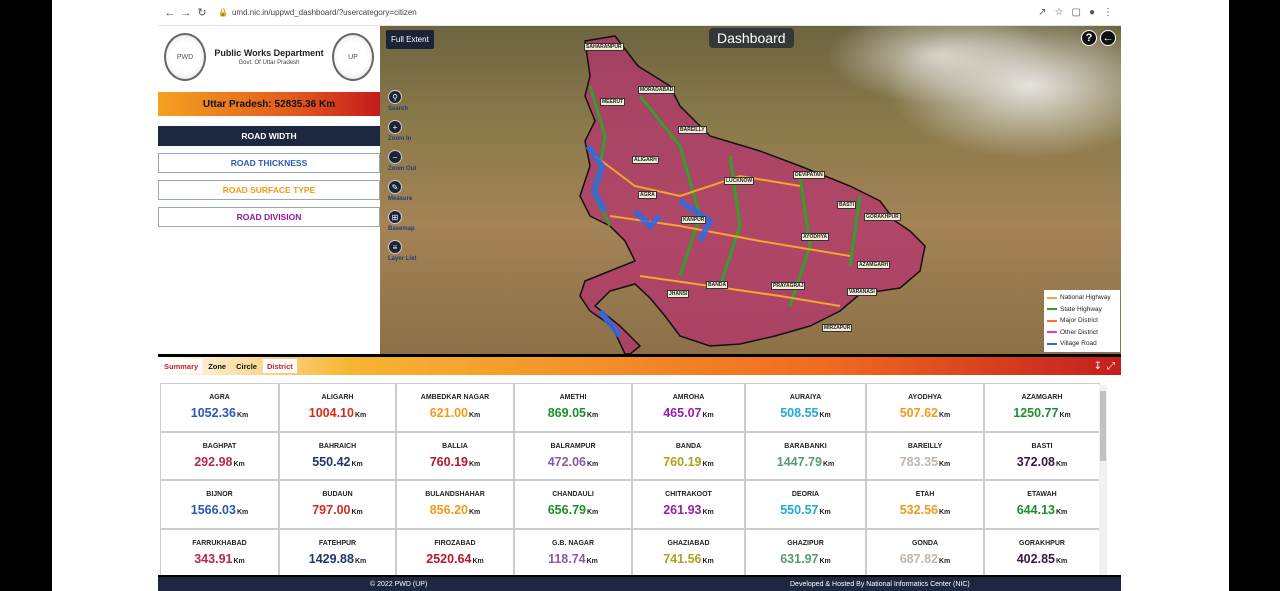 Image resolution: width=1280 pixels, height=591 pixels. I want to click on district-cell: BUDAUN 797.00Km, so click(337, 504).